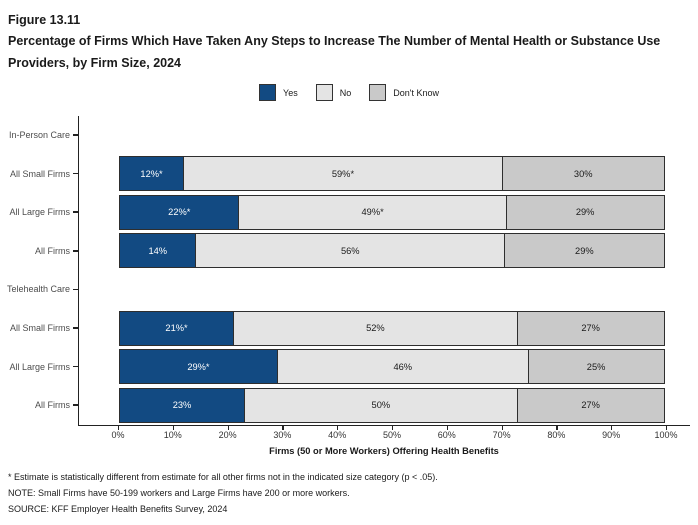 Image resolution: width=698 pixels, height=525 pixels. I want to click on legend-swatch-don-t-know-icon, so click(378, 93).